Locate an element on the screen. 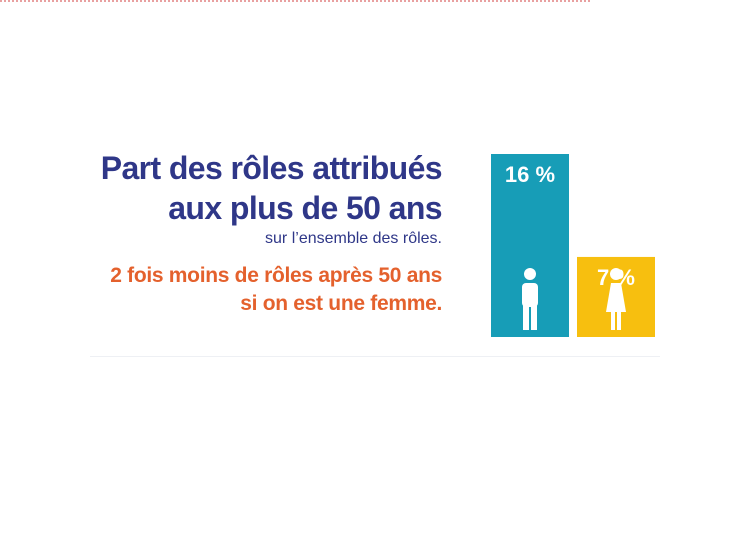 The width and height of the screenshot is (741, 533). chart-title-line-2: aux plus de 50 ans is located at coordinates (305, 208).